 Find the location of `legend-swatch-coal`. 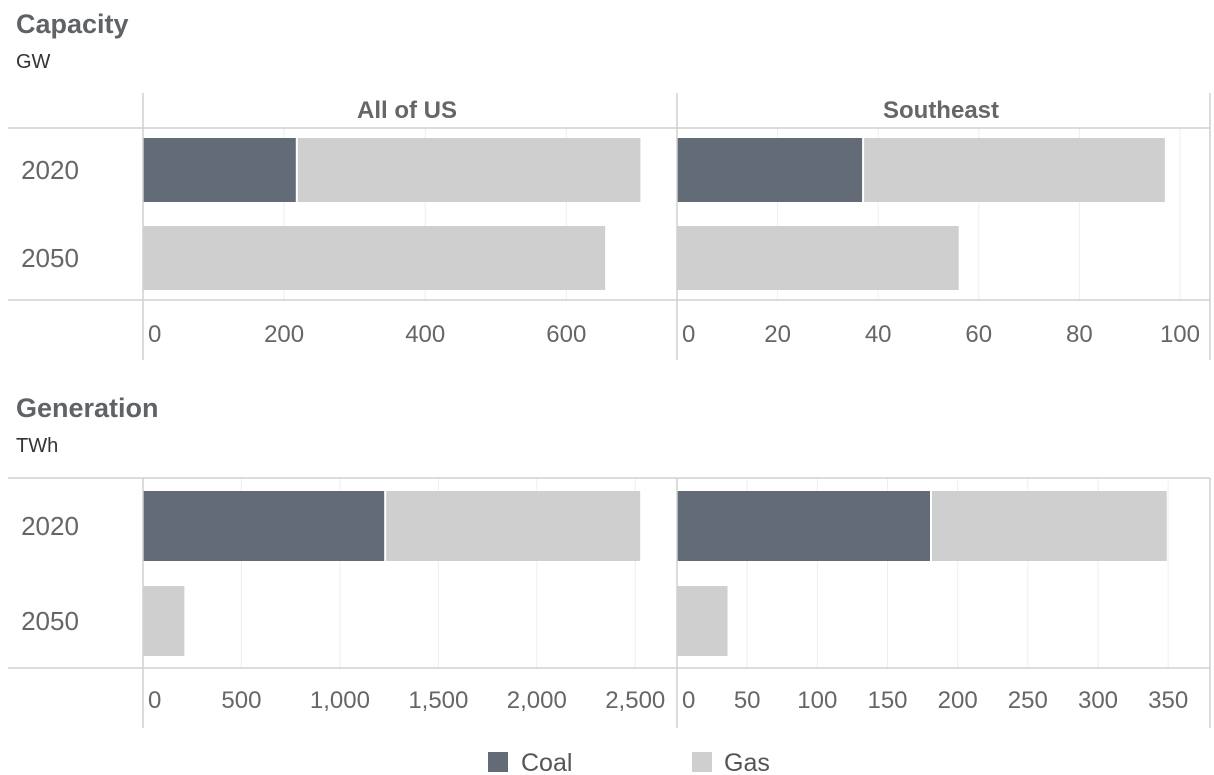

legend-swatch-coal is located at coordinates (498, 762).